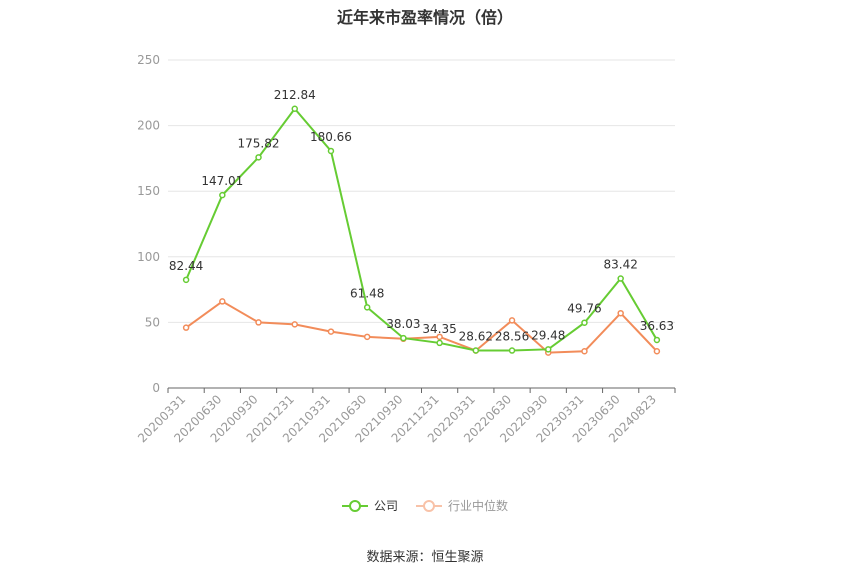 This screenshot has height=575, width=850. What do you see at coordinates (148, 191) in the screenshot?
I see `y-tick-label: 150` at bounding box center [148, 191].